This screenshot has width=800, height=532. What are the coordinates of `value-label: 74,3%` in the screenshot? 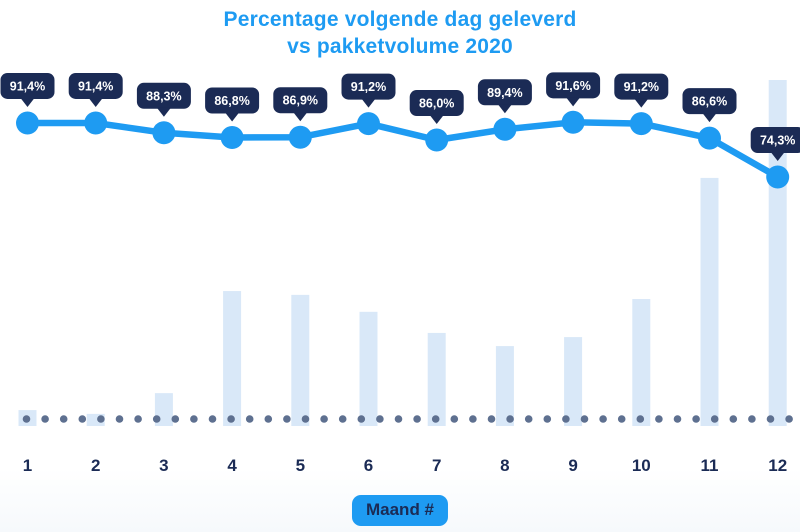 It's located at (777, 141).